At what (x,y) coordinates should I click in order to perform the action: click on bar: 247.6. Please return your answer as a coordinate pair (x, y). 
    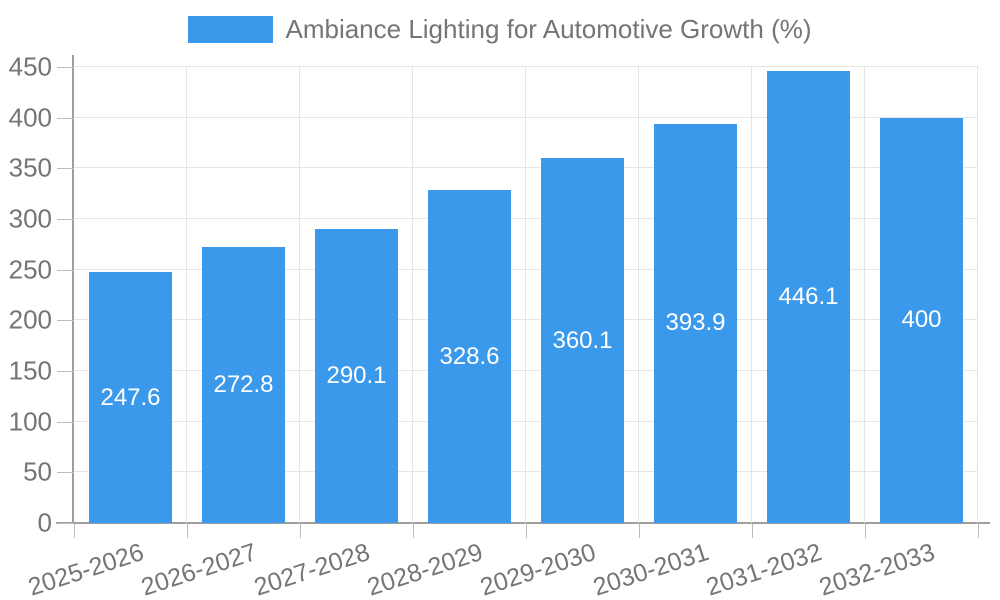
    Looking at the image, I should click on (130, 397).